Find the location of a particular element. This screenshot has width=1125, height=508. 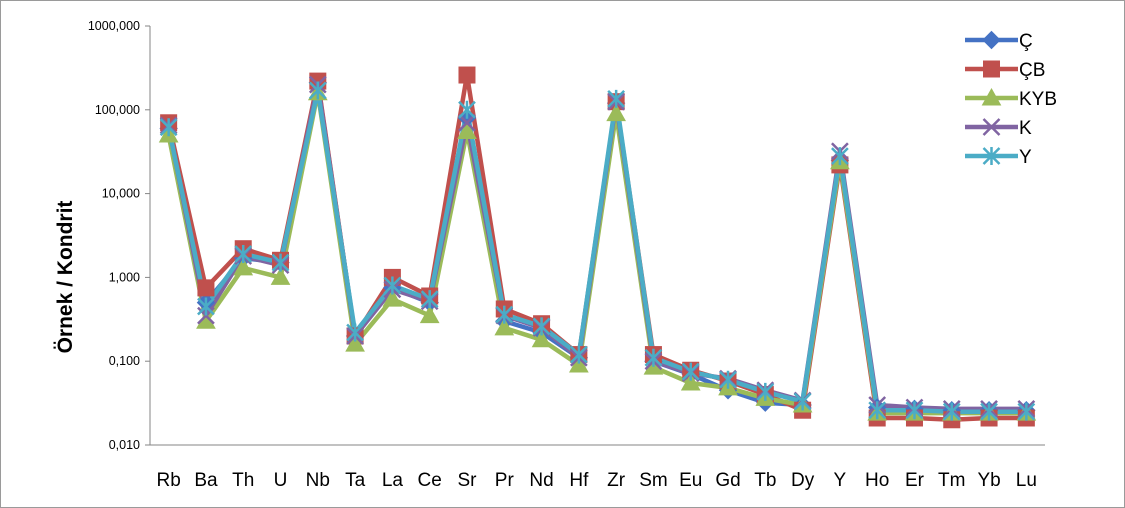

y-tick-label: 100,000 is located at coordinates (117, 110).